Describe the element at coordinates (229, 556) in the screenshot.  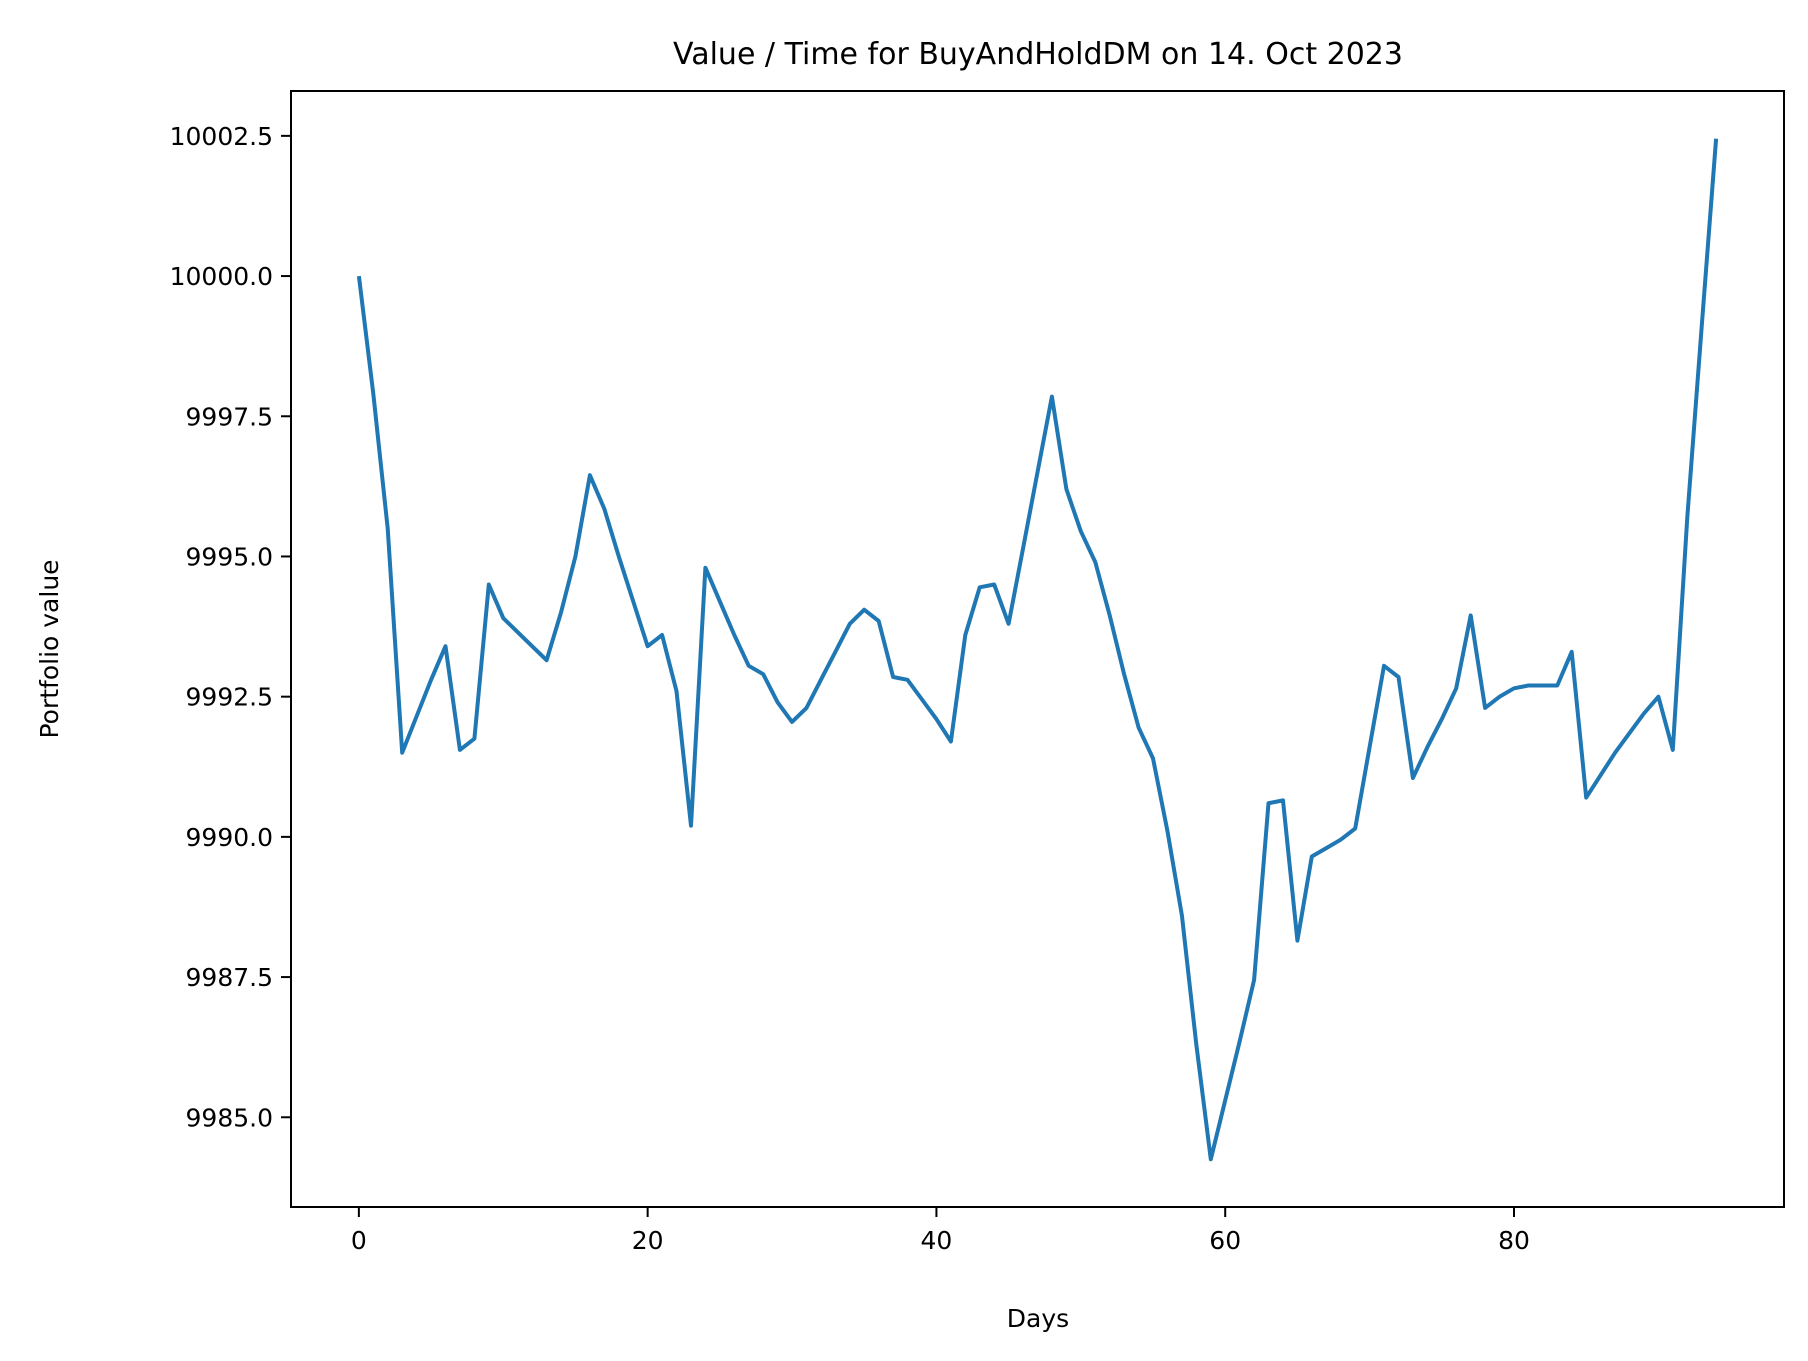
I see `y-tick-label: 9995.0` at that location.